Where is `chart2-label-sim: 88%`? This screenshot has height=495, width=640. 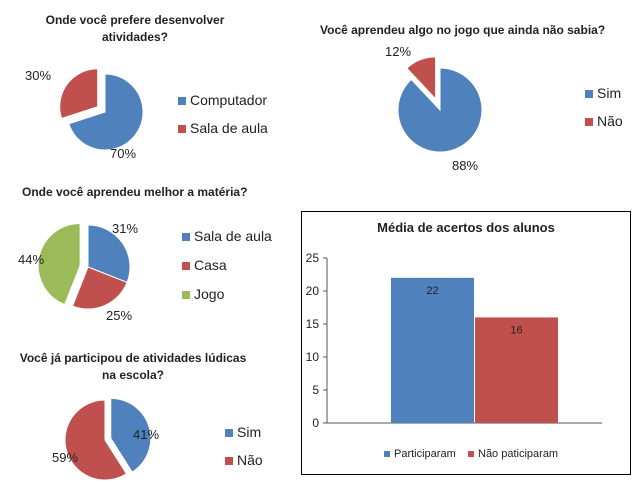 chart2-label-sim: 88% is located at coordinates (465, 165).